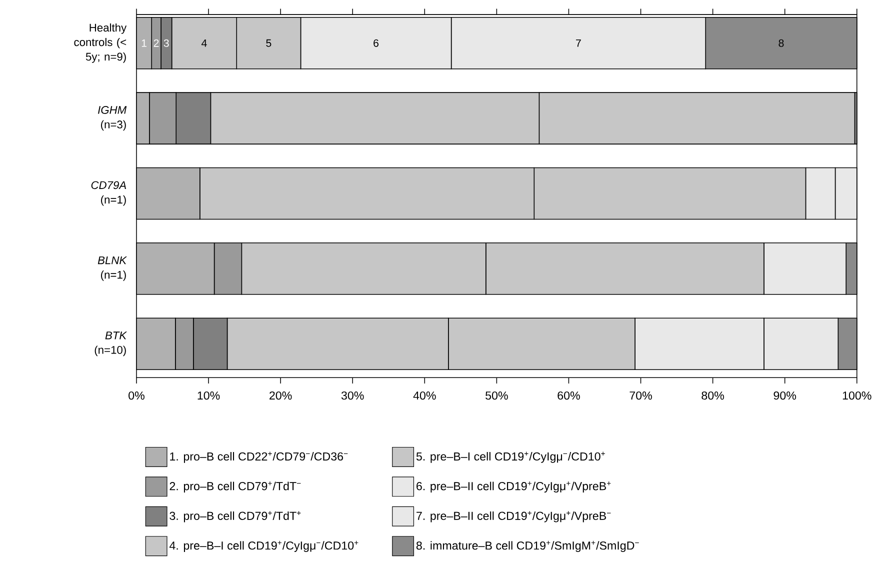 Image resolution: width=886 pixels, height=568 pixels. I want to click on x-tick-label: 20%, so click(281, 395).